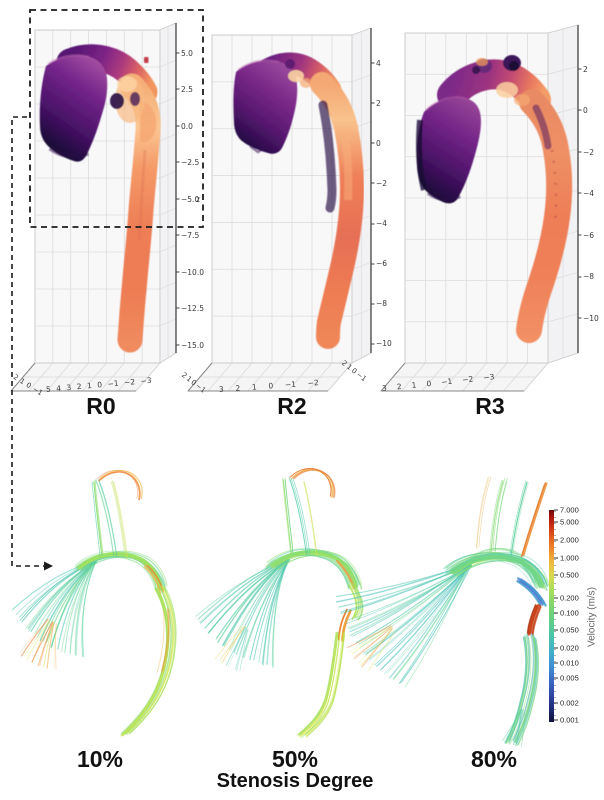 The image size is (604, 800). I want to click on colorbar-tick: 7.000, so click(566, 510).